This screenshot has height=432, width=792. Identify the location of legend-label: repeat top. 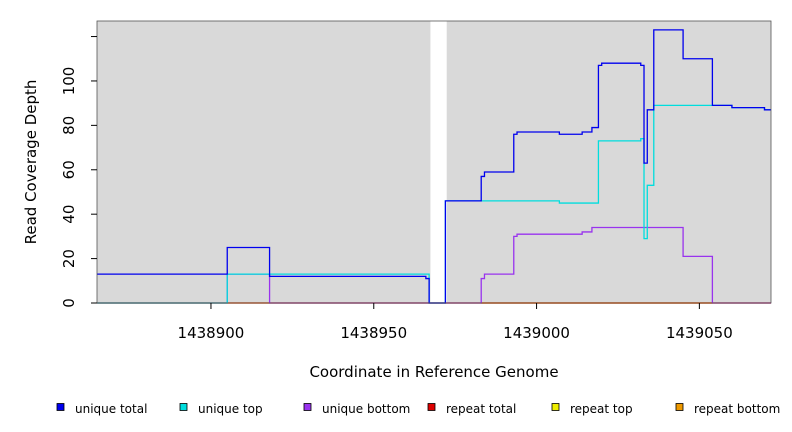
(601, 409).